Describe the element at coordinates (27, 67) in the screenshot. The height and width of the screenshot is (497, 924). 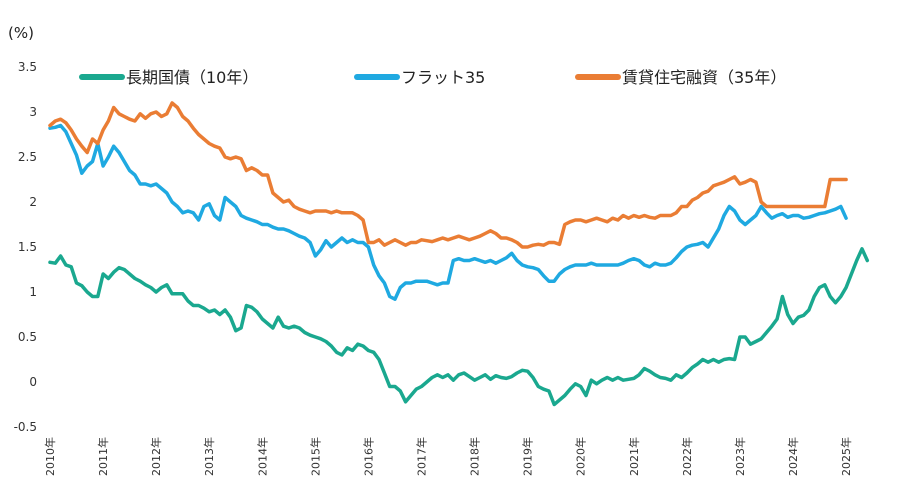
I see `y-tick-label: 3.5` at that location.